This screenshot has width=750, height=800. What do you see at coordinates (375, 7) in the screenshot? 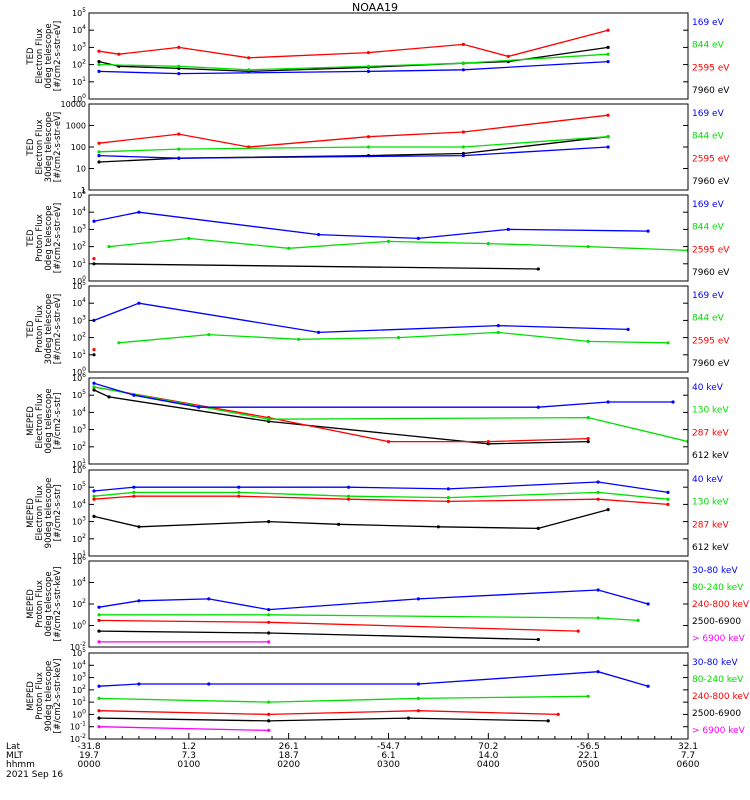
I see `figure-title: NOAA19` at bounding box center [375, 7].